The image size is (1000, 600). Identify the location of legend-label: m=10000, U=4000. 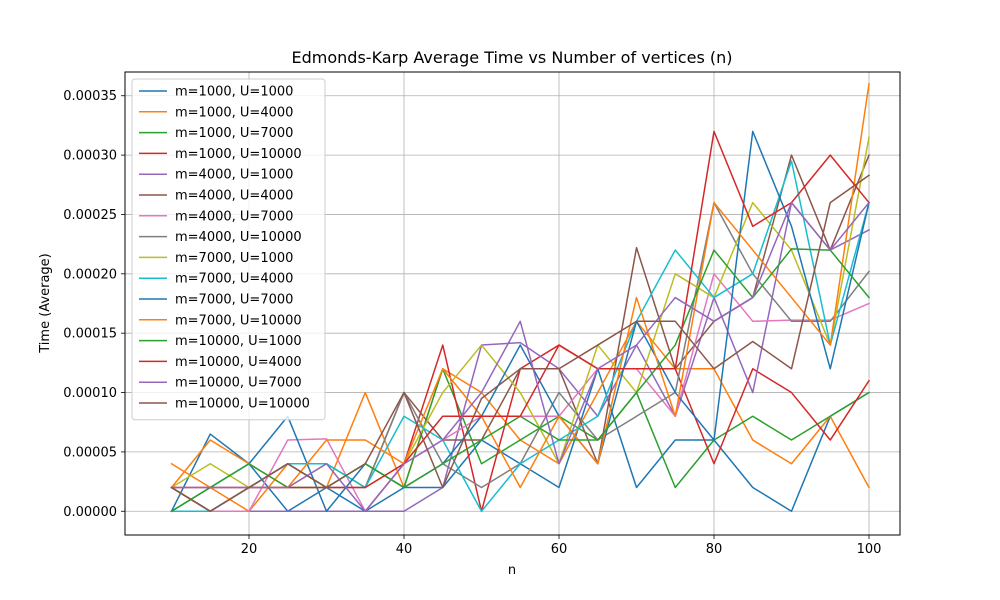
(238, 362).